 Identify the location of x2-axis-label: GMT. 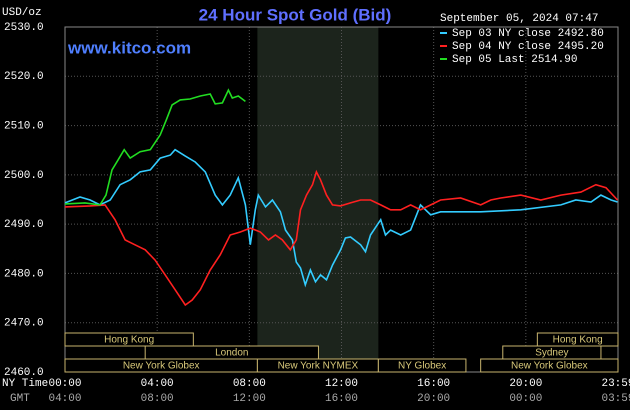
(20, 399).